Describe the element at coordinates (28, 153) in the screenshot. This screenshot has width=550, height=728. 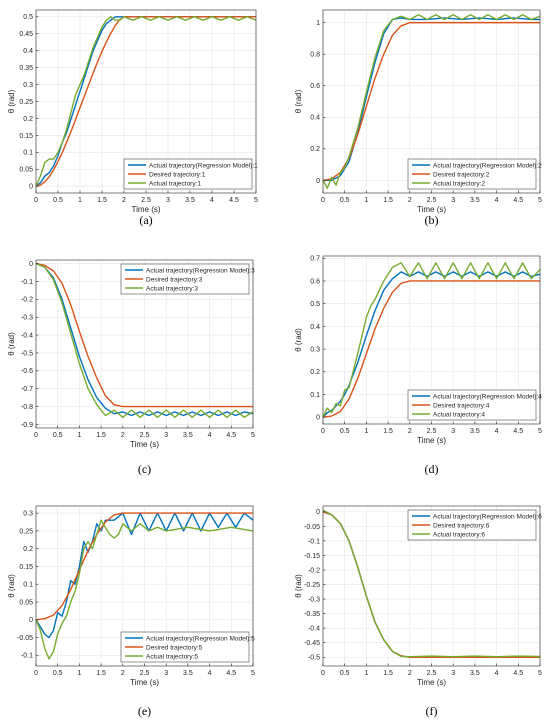
I see `y-tick-label: 0.1` at that location.